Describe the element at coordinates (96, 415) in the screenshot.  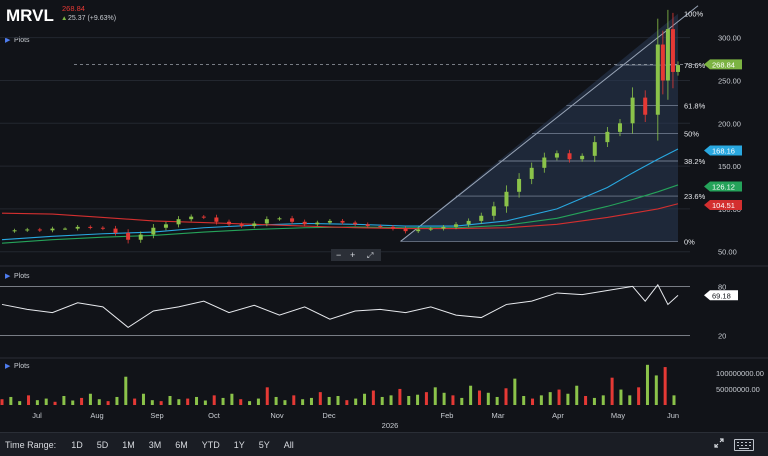
I see `x-tick-label: Aug` at that location.